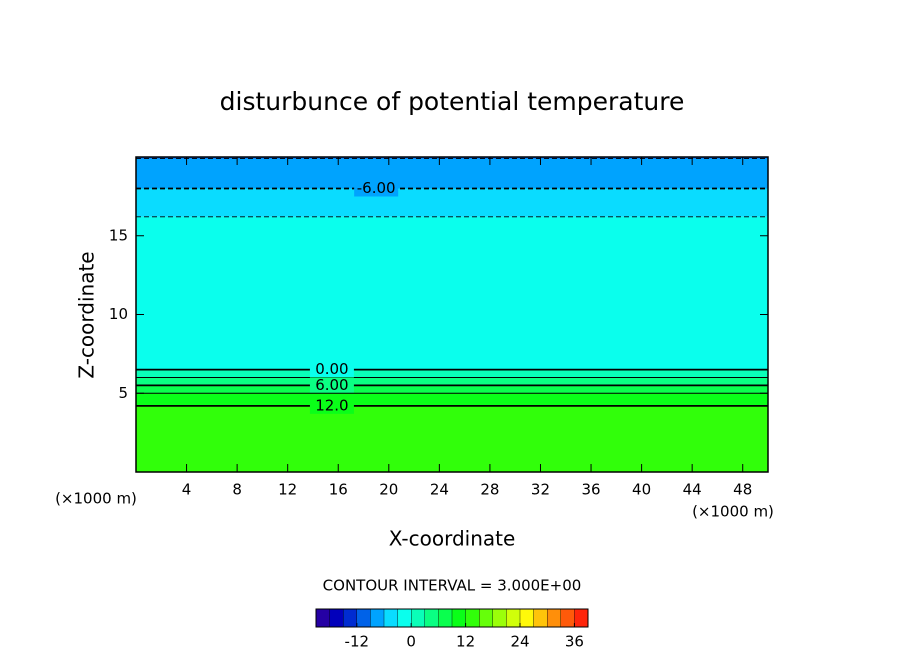 The width and height of the screenshot is (904, 654). Describe the element at coordinates (287, 490) in the screenshot. I see `x-tick-label: 12` at that location.